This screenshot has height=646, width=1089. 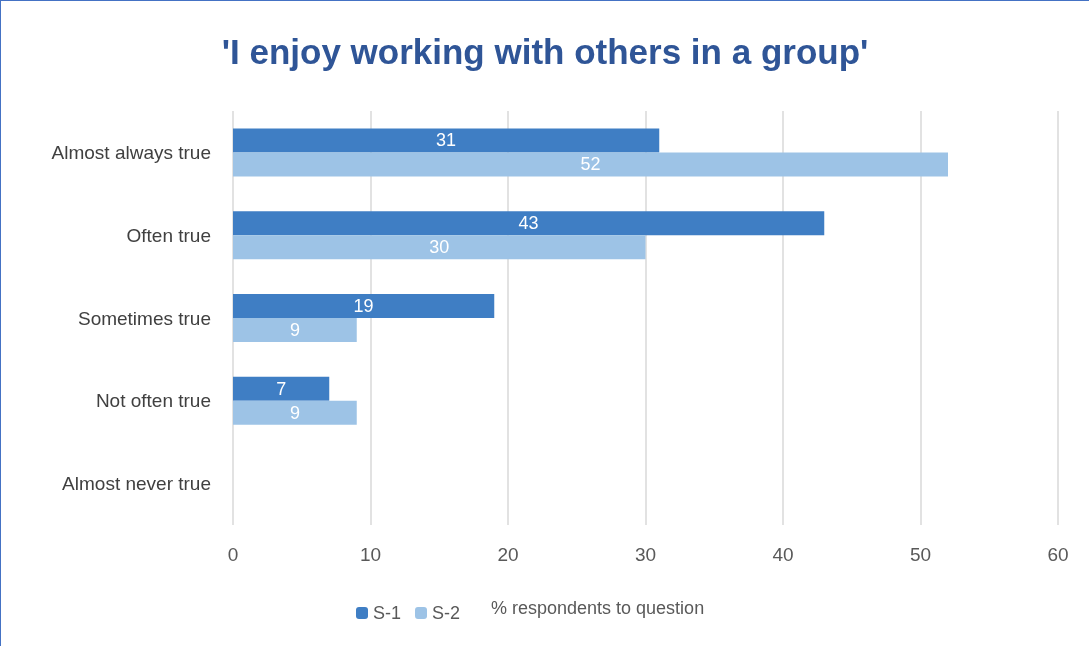 What do you see at coordinates (508, 554) in the screenshot?
I see `x-tick-label: 20` at bounding box center [508, 554].